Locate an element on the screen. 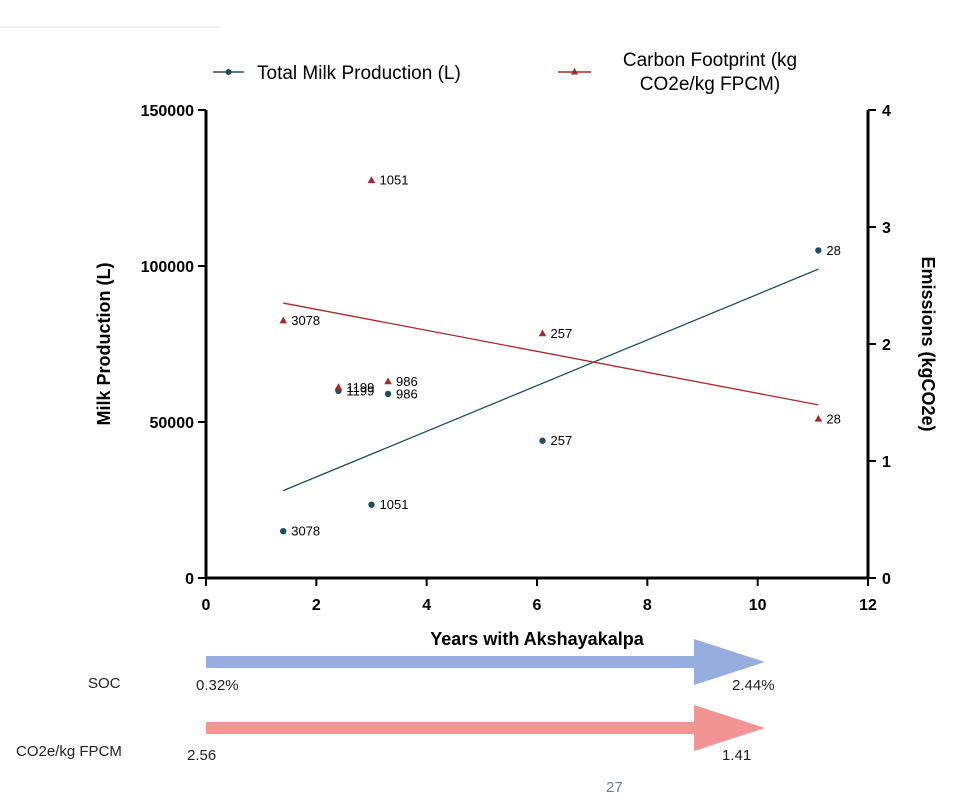  legend-label-milk: Total Milk Production (L) is located at coordinates (359, 73).